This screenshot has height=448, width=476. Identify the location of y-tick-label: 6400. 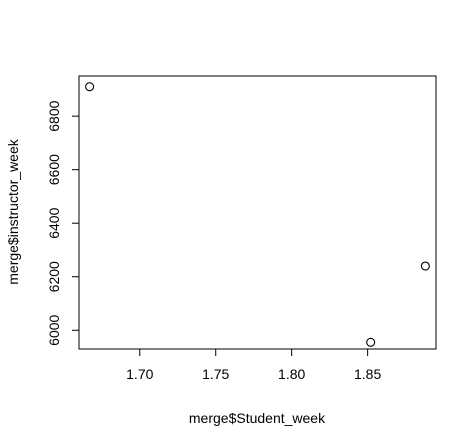
(54, 222).